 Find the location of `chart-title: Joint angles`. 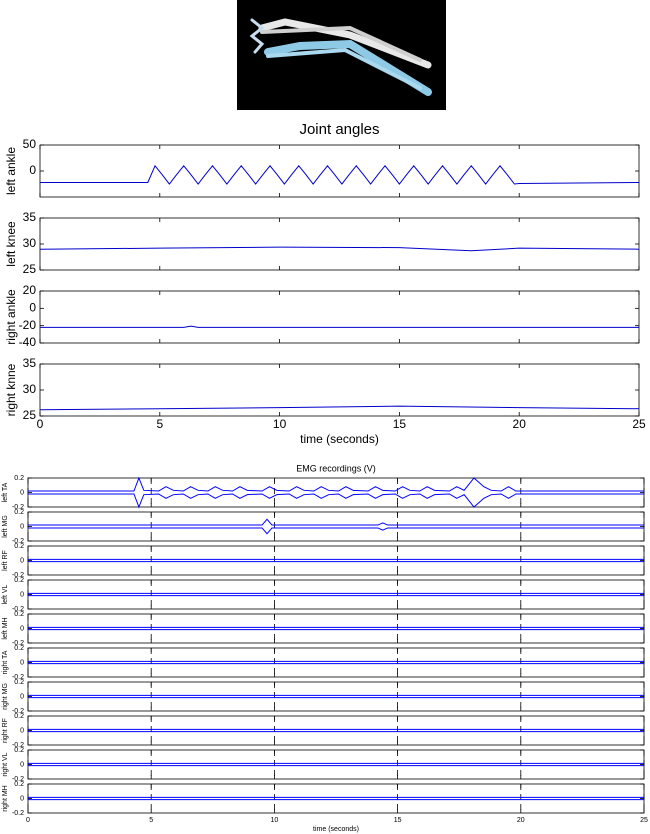

chart-title: Joint angles is located at coordinates (339, 129).